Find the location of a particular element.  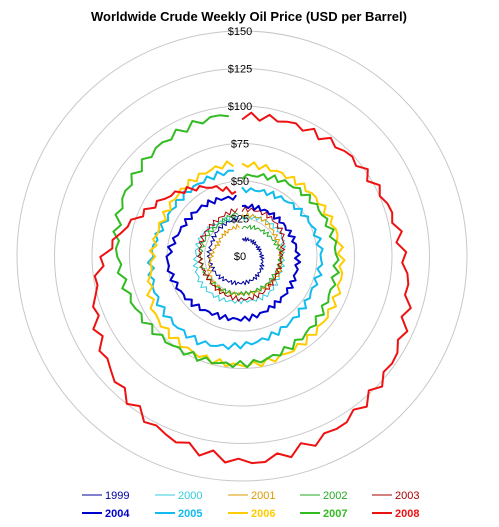

legend-item-2007: 2007 is located at coordinates (323, 514).